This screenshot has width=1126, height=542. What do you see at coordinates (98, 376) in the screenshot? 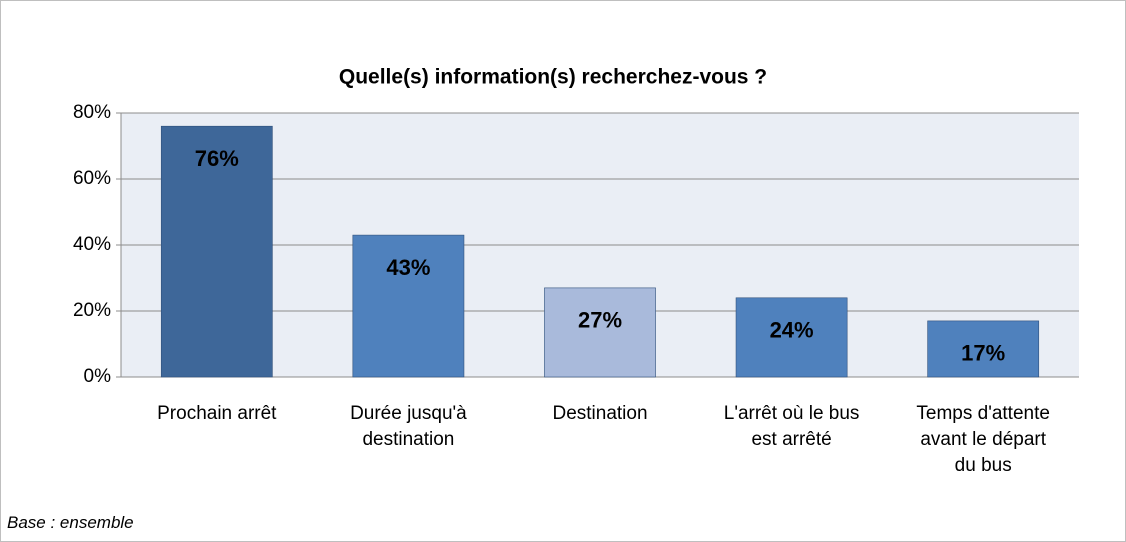
I see `y-tick-label: 0%` at bounding box center [98, 376].